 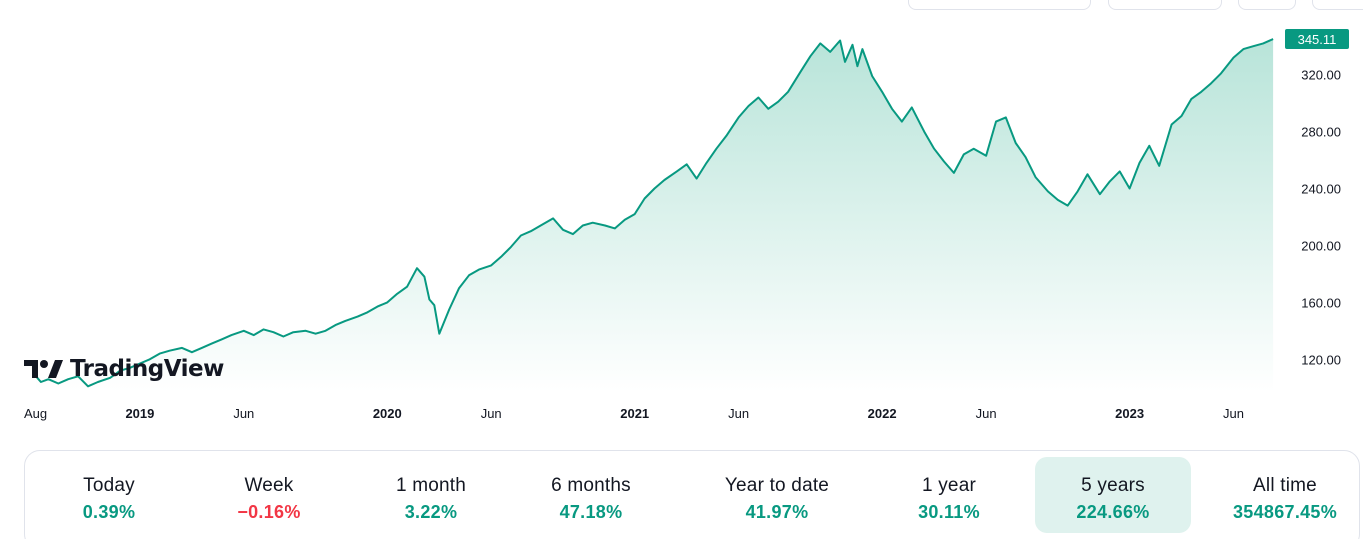 I want to click on last-price-tag: 345.11, so click(x=1317, y=39).